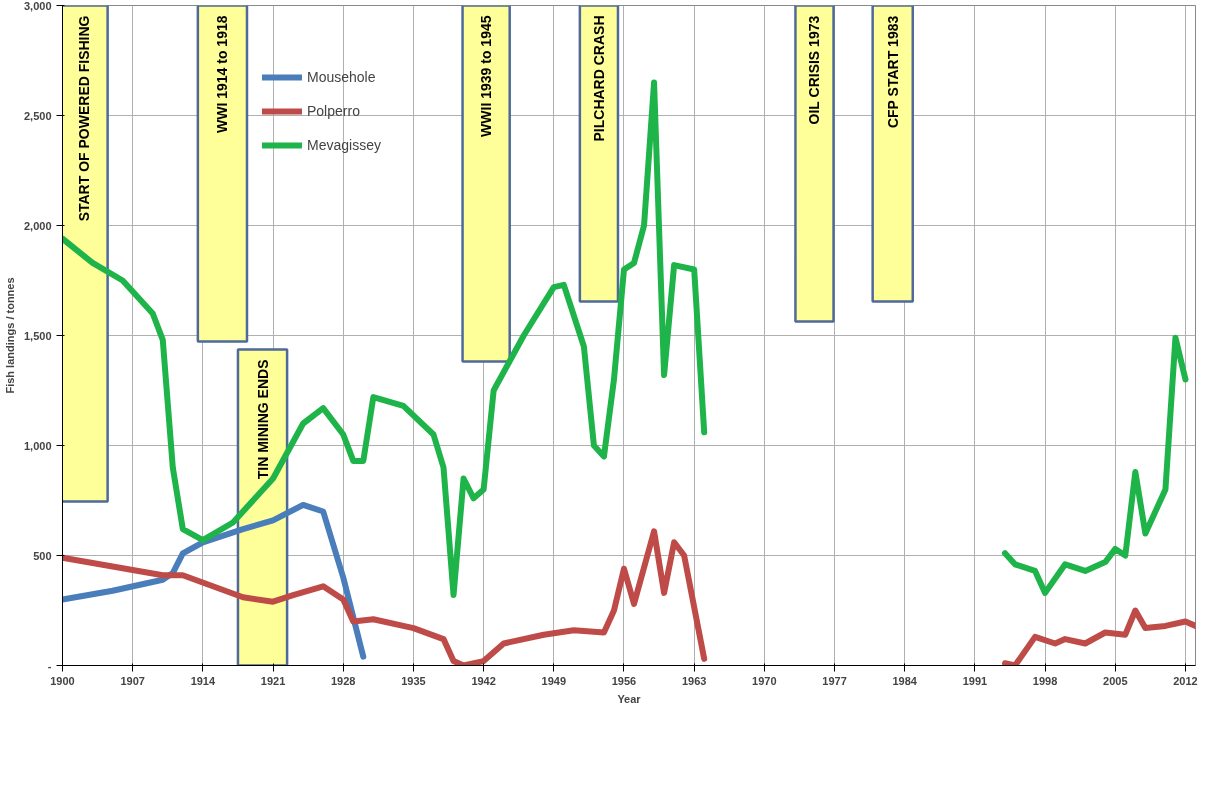  I want to click on x-tick-label: 1963, so click(694, 680).